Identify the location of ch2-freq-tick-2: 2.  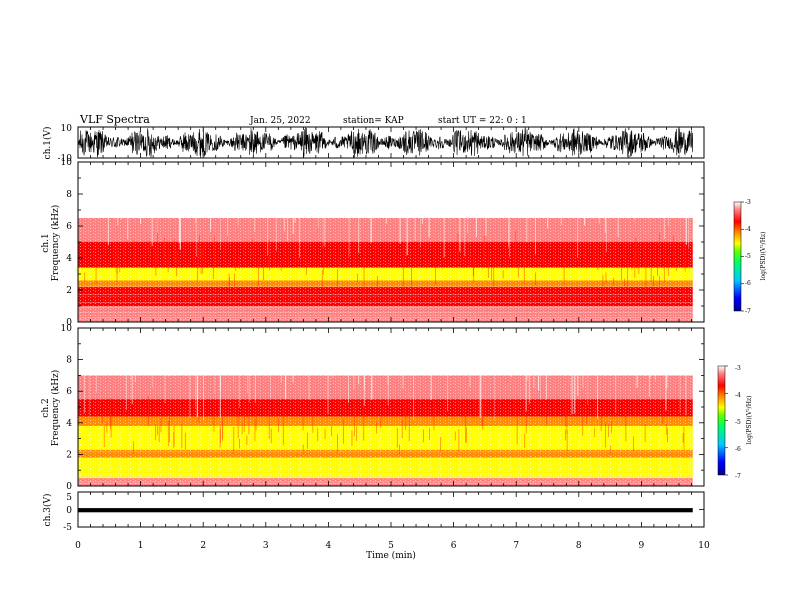
(69, 455).